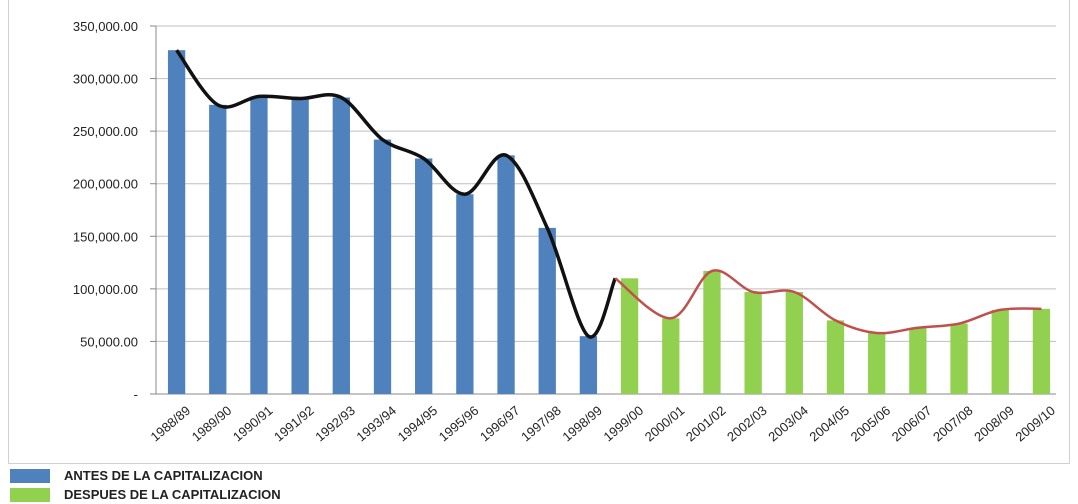  Describe the element at coordinates (912, 424) in the screenshot. I see `x-tick-label: 2006/07` at that location.